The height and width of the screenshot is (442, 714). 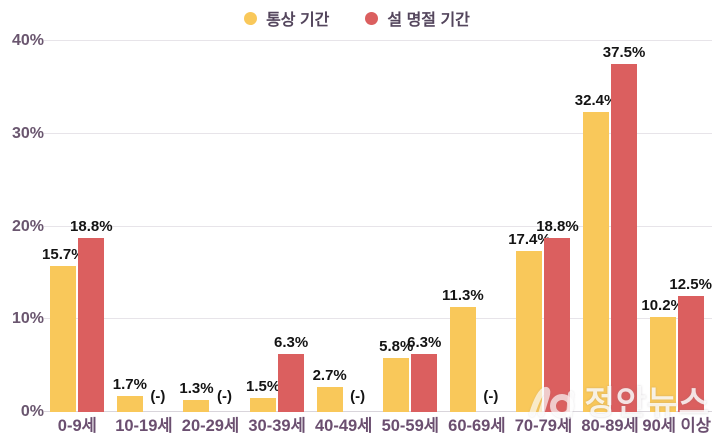 I want to click on bar-group: 2.7% (-) 40-49세, so click(x=343, y=237).